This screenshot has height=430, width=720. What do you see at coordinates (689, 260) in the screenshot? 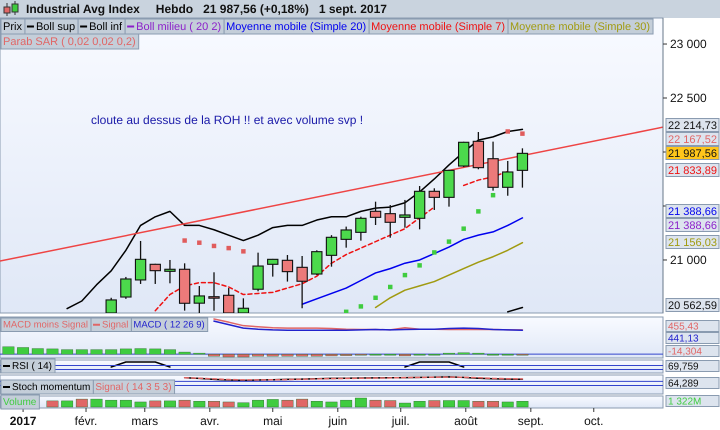
I see `y-tick-label: 21 000` at bounding box center [689, 260].